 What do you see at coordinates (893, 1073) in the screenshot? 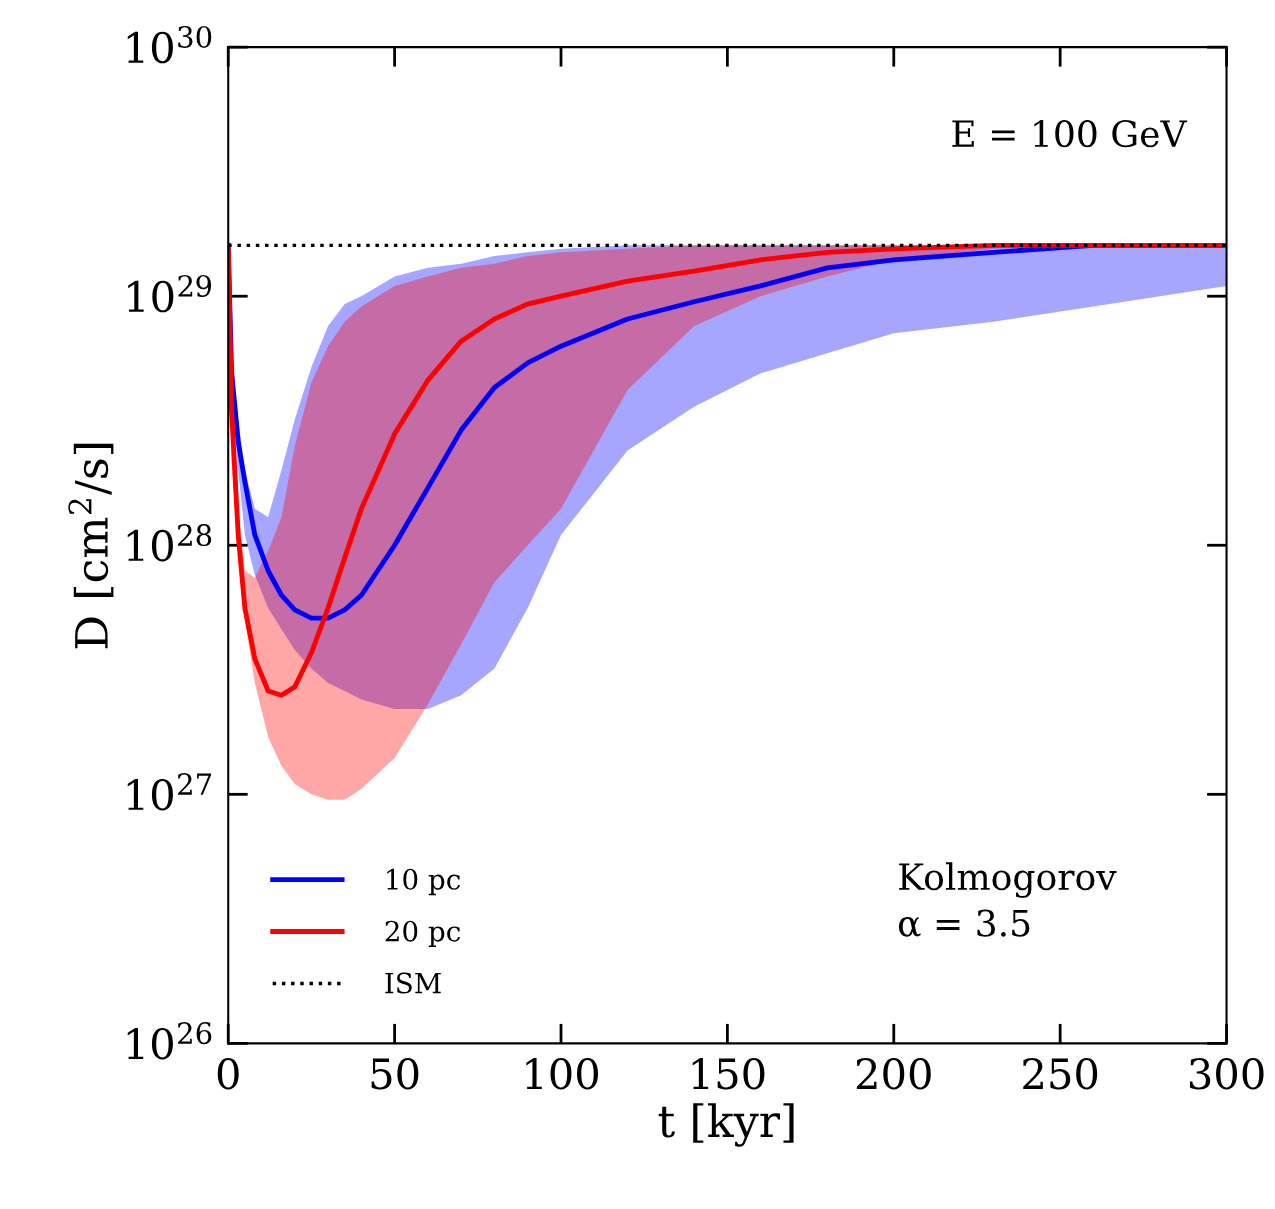
I see `x-tick-label: 200` at bounding box center [893, 1073].